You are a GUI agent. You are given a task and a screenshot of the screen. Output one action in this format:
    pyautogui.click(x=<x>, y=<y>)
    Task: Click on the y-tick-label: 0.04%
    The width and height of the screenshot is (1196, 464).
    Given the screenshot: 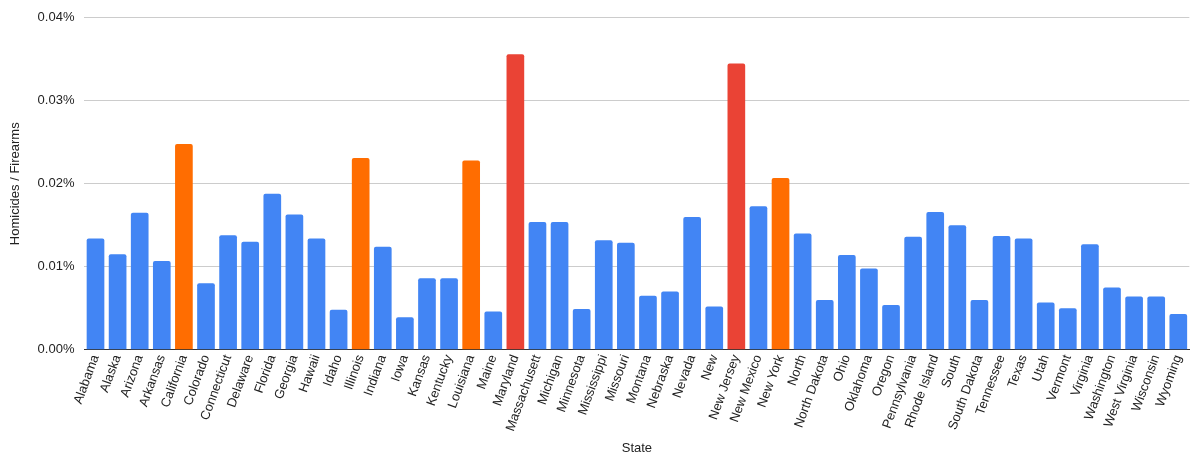 What is the action you would take?
    pyautogui.click(x=56, y=17)
    